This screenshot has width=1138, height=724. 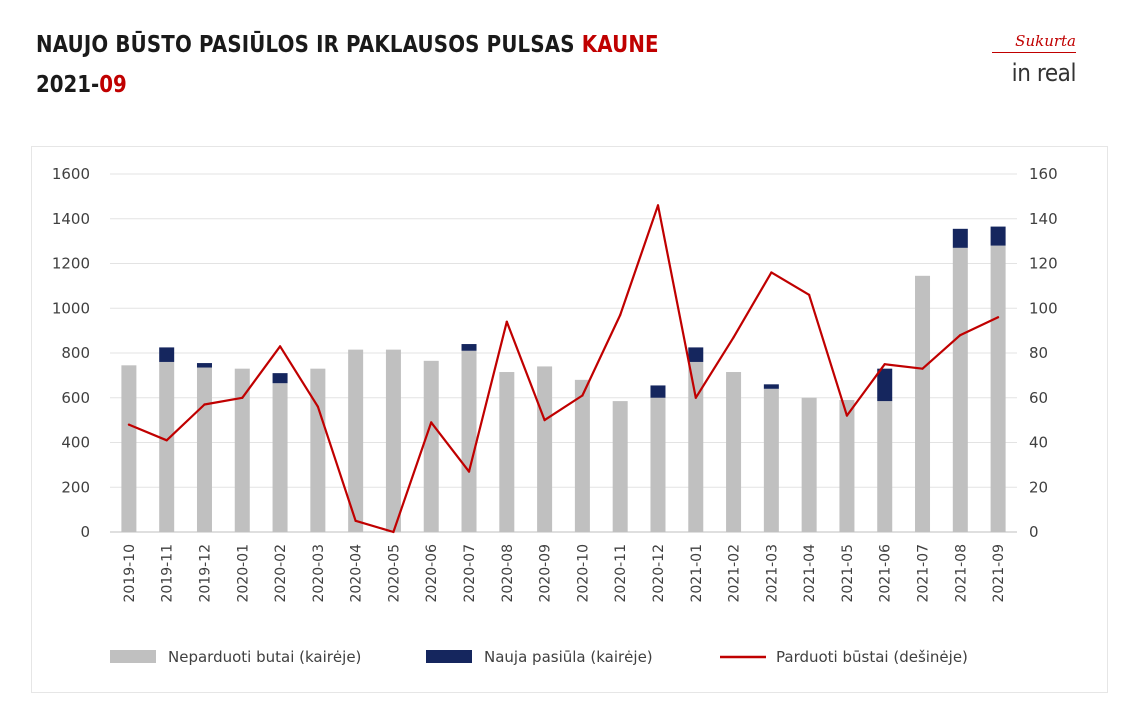 I want to click on right-axis-tick-label: 140, so click(x=1043, y=219).